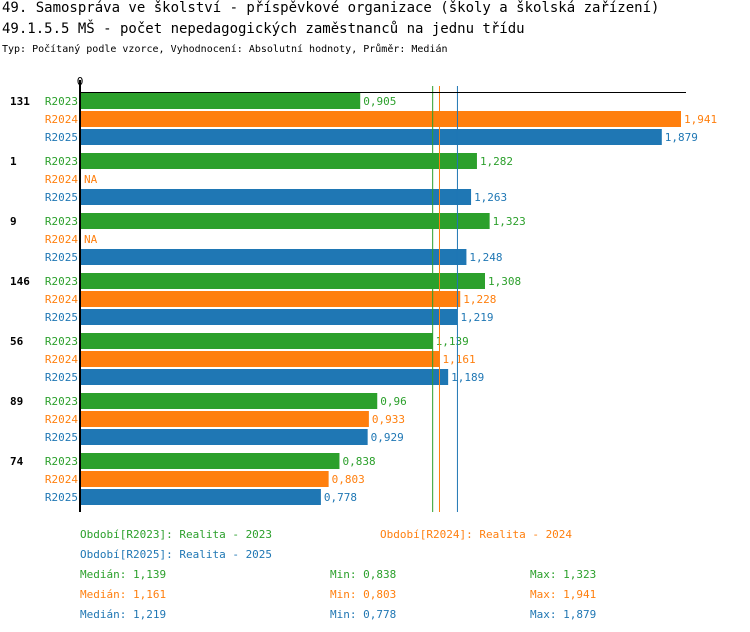 The height and width of the screenshot is (632, 750). What do you see at coordinates (504, 281) in the screenshot?
I see `data-label: 1,308` at bounding box center [504, 281].